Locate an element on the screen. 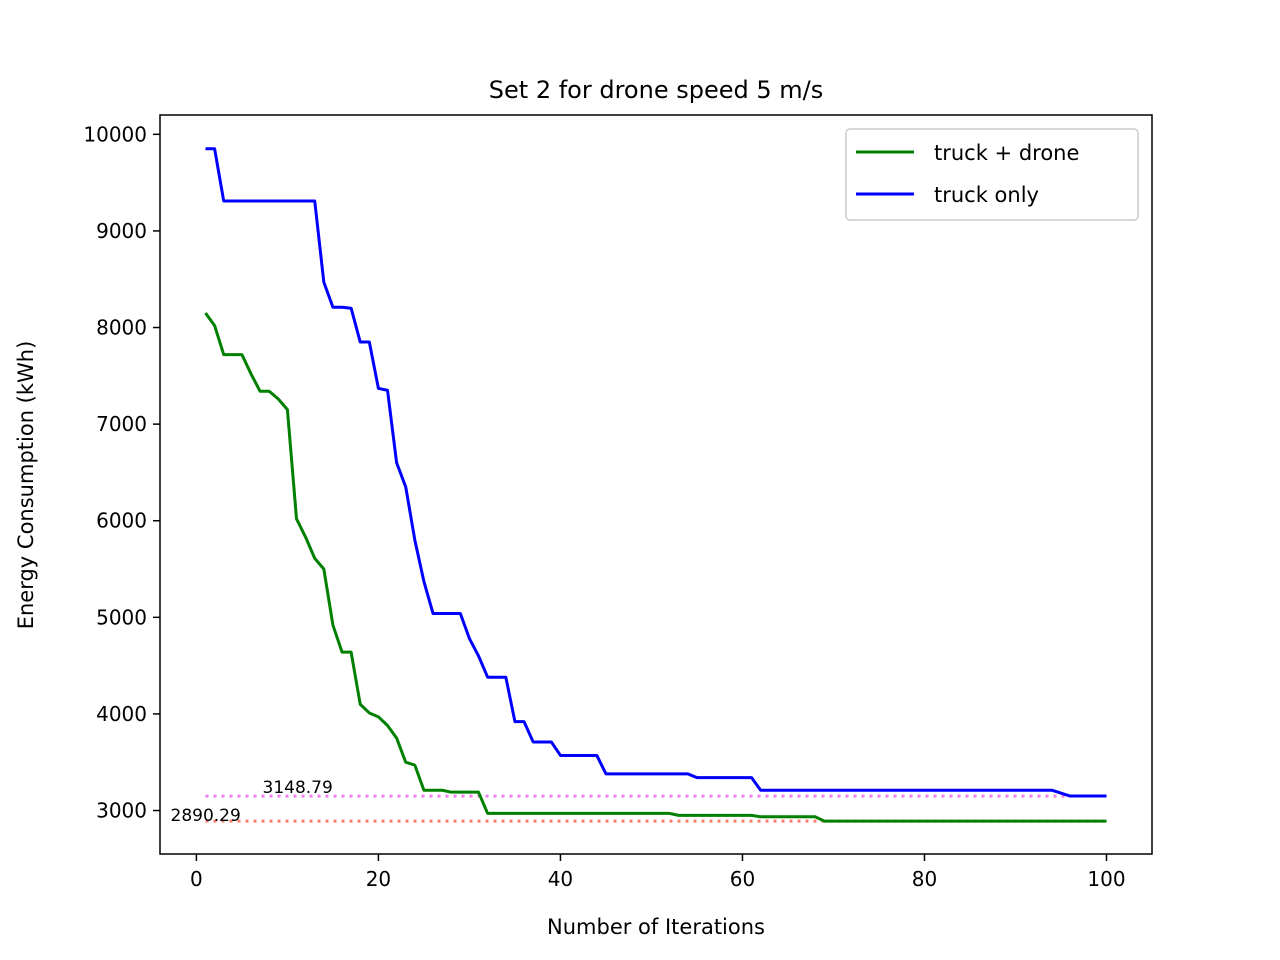 Image resolution: width=1280 pixels, height=960 pixels. y-tick-label: 10000 is located at coordinates (115, 134).